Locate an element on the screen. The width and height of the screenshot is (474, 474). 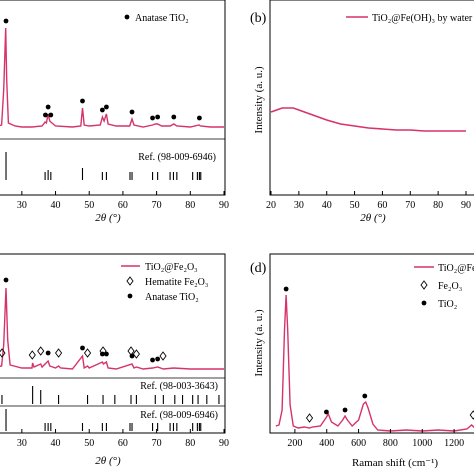
panel-b-x-tick-label: 40 is located at coordinates (327, 205).